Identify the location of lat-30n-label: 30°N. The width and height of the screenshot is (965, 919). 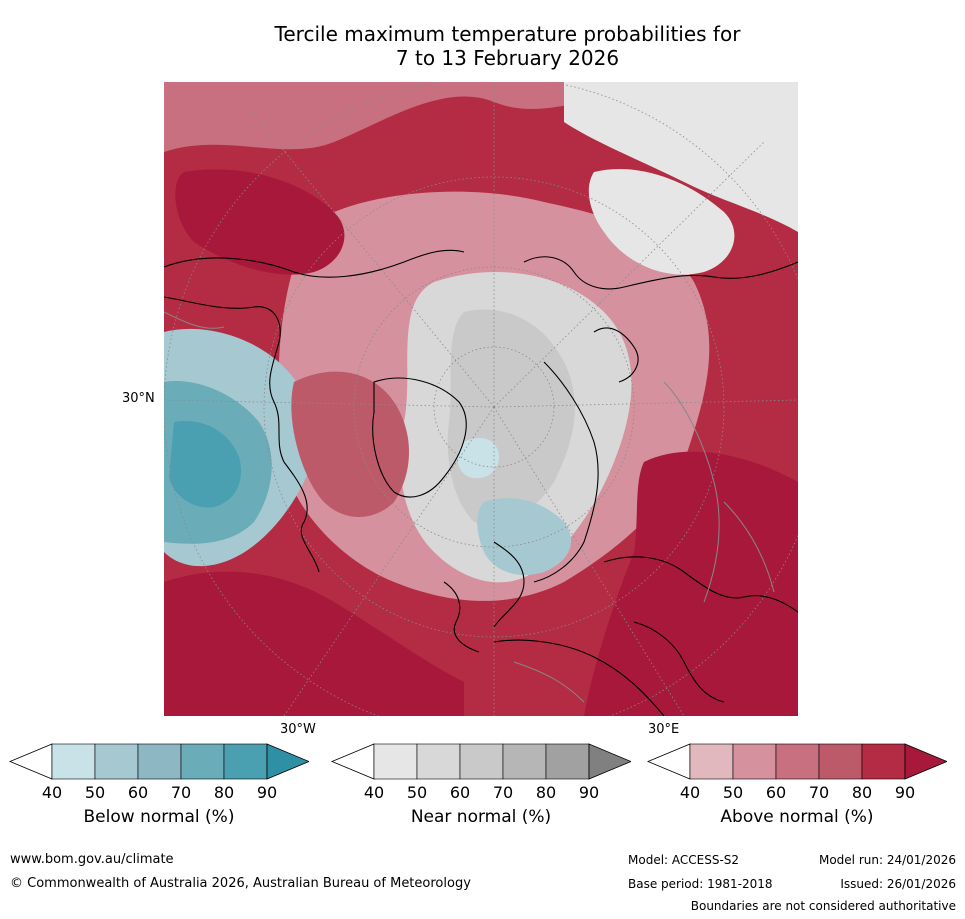
(138, 398).